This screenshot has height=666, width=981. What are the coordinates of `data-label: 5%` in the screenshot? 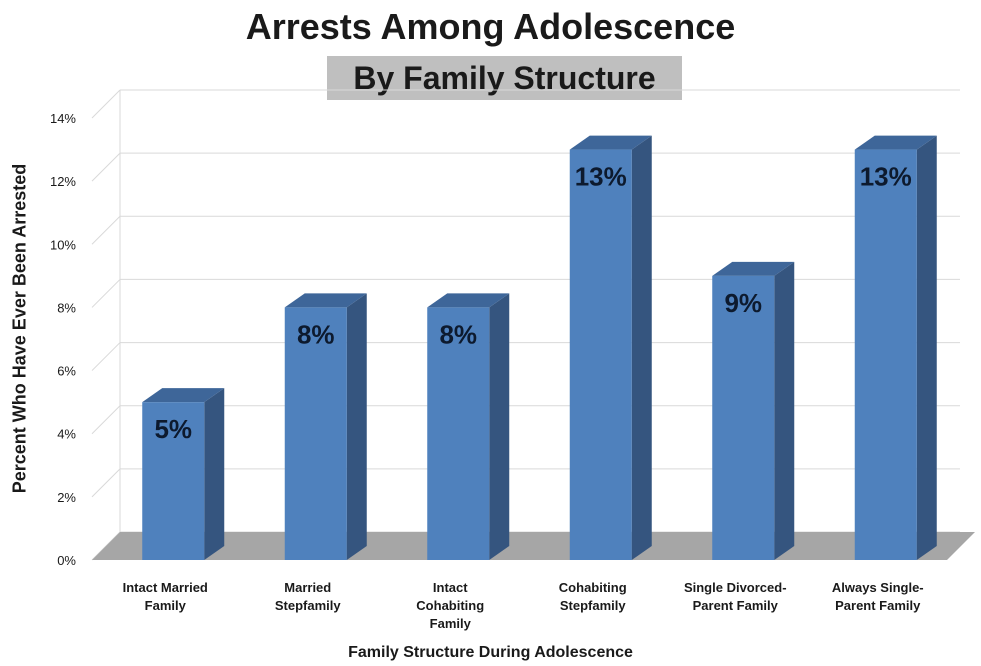 It's located at (173, 429).